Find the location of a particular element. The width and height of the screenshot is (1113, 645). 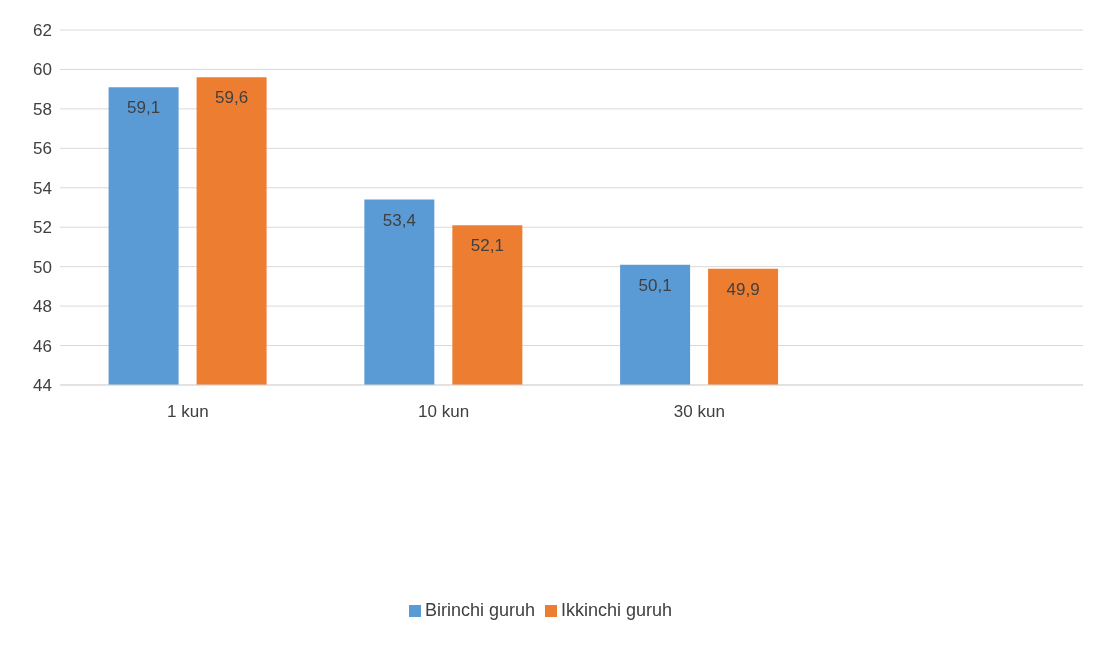

y-tick-label: 52 is located at coordinates (42, 228).